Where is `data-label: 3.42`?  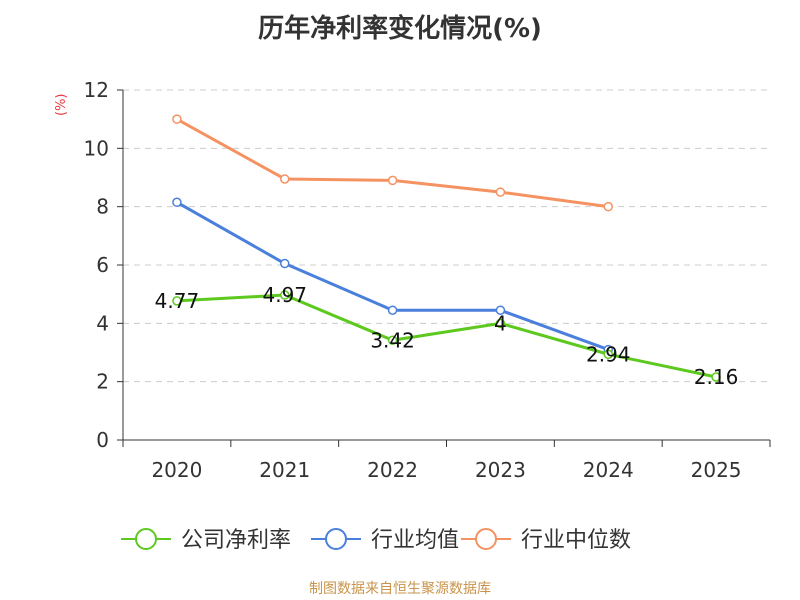 data-label: 3.42 is located at coordinates (392, 340).